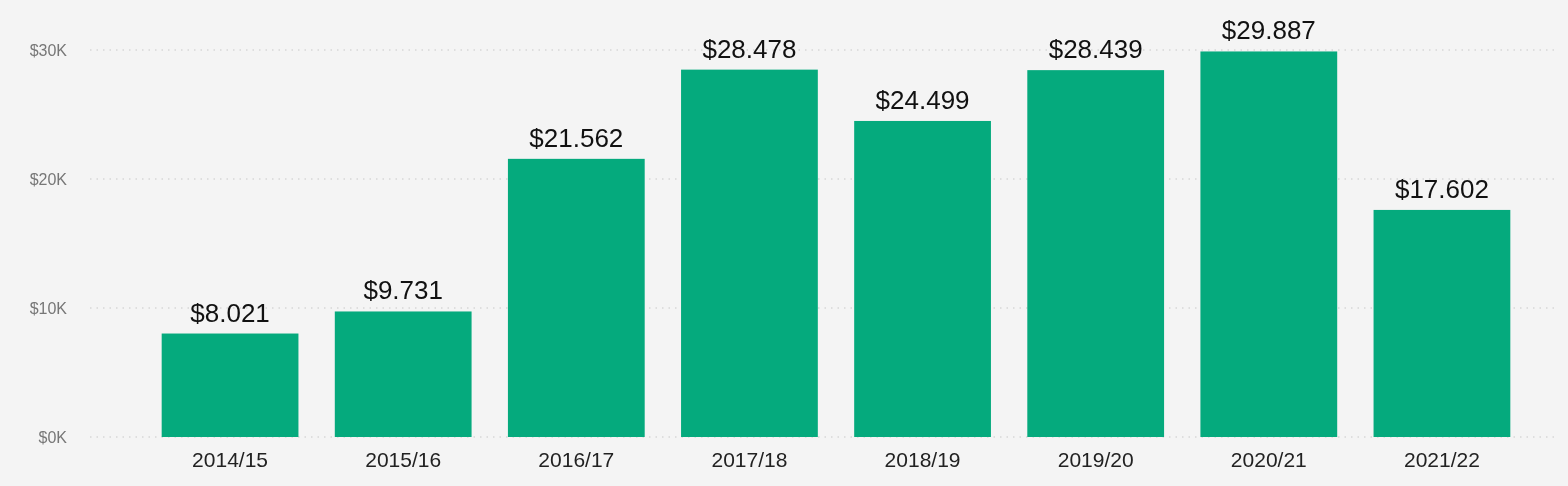 The width and height of the screenshot is (1568, 486). Describe the element at coordinates (576, 459) in the screenshot. I see `x-tick-label: 2016/17` at that location.